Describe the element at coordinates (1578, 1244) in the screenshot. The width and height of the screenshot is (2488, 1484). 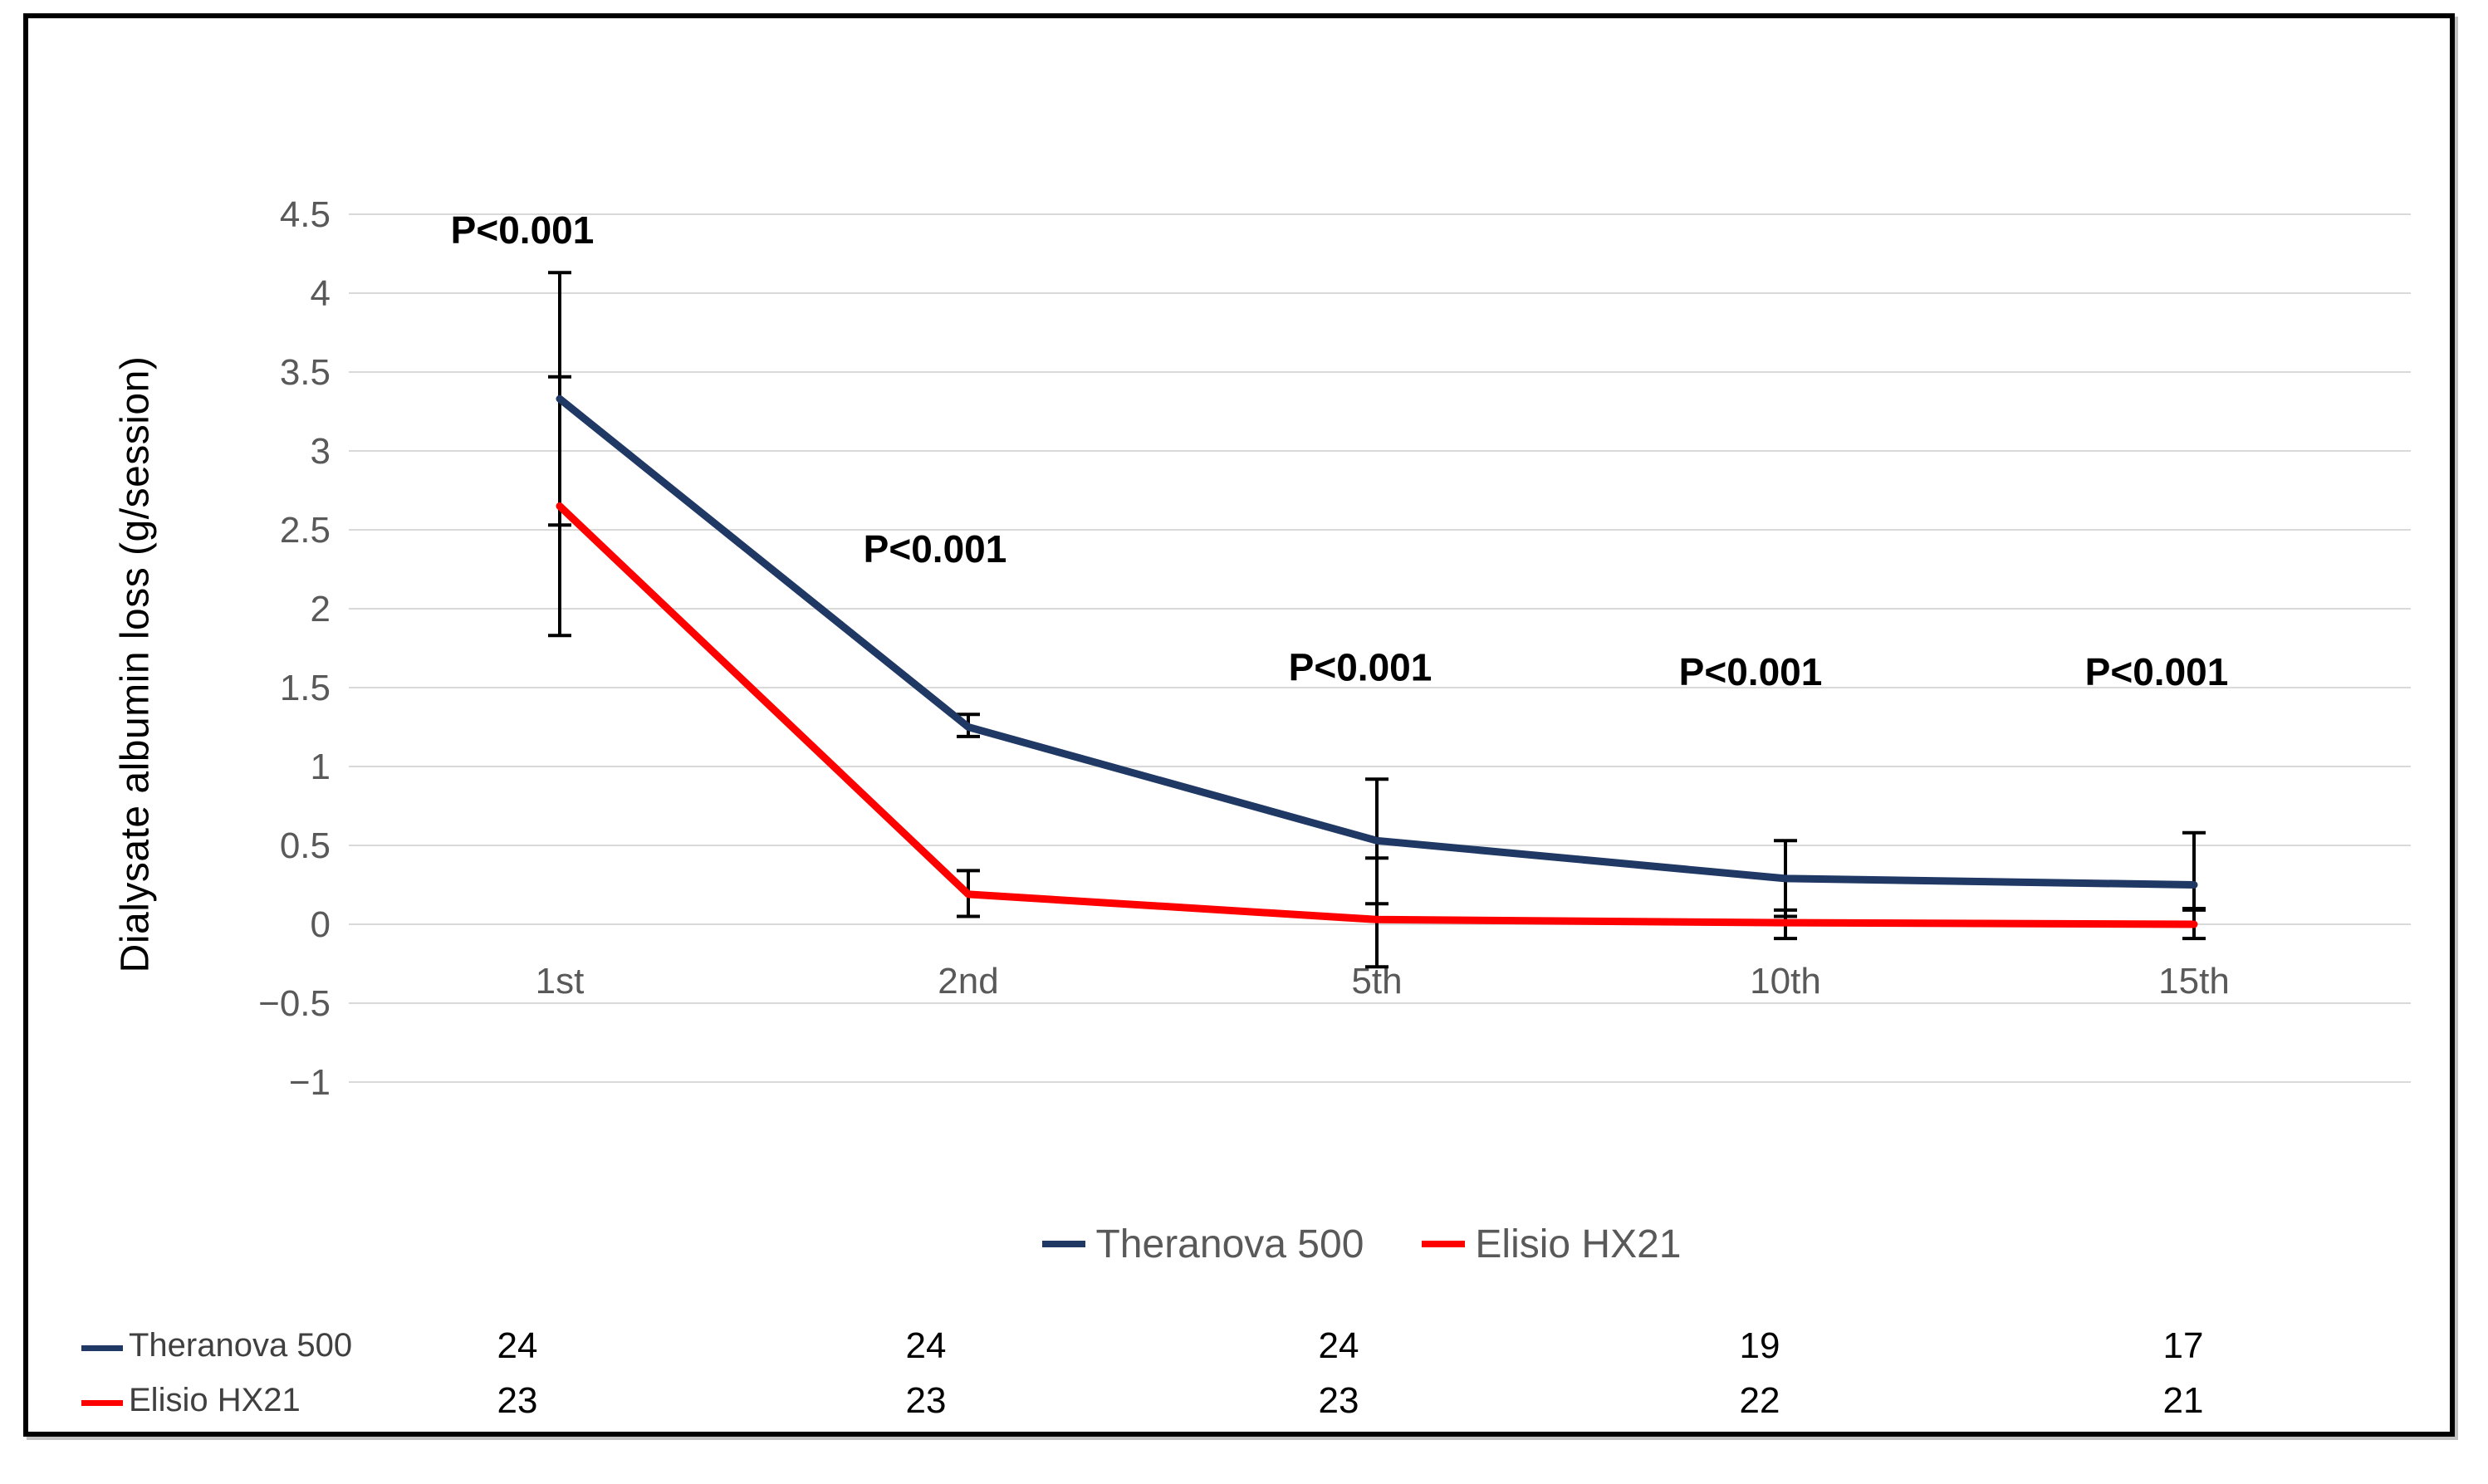
I see `legend-label-elisio-hx21: Elisio HX21` at that location.